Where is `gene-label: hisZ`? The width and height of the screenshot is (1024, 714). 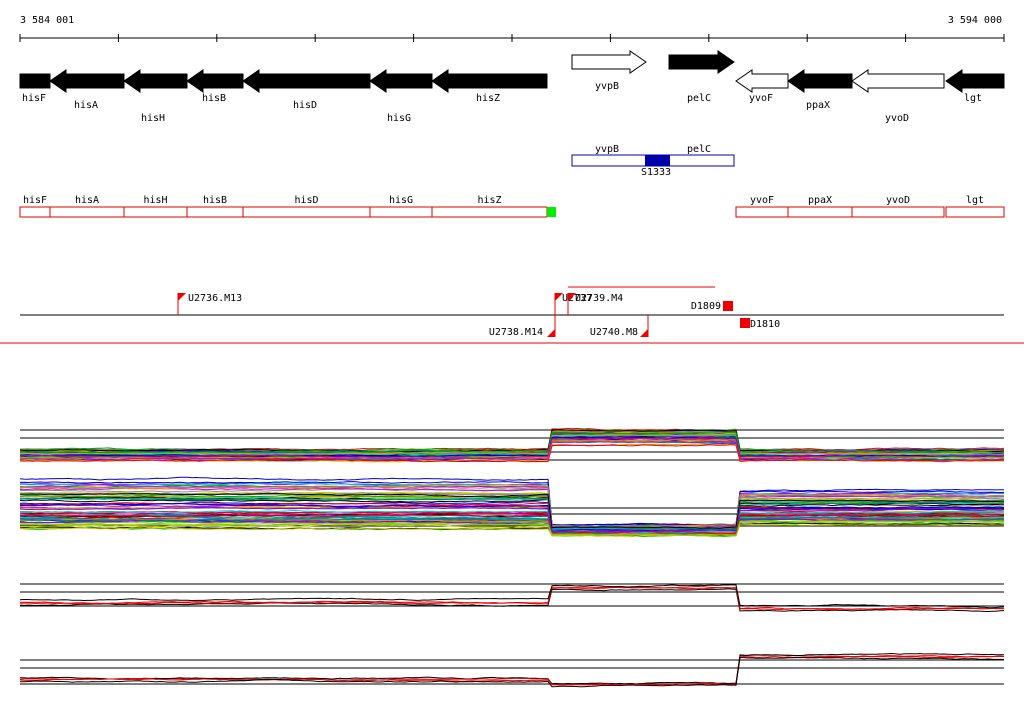 gene-label: hisZ is located at coordinates (488, 98).